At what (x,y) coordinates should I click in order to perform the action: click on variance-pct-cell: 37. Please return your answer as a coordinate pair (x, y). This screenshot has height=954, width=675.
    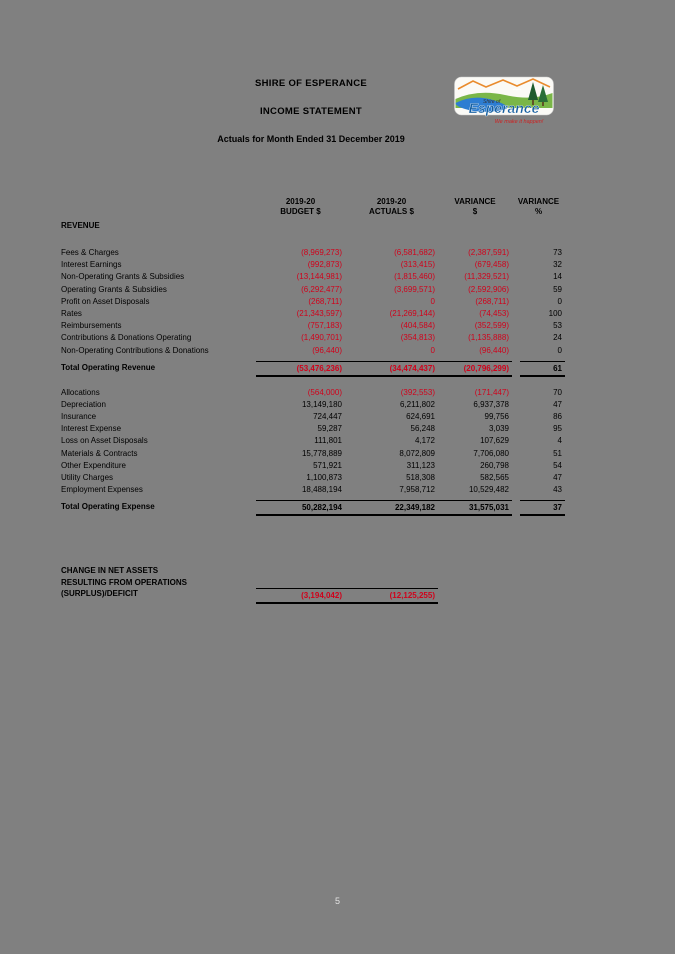
    Looking at the image, I should click on (542, 508).